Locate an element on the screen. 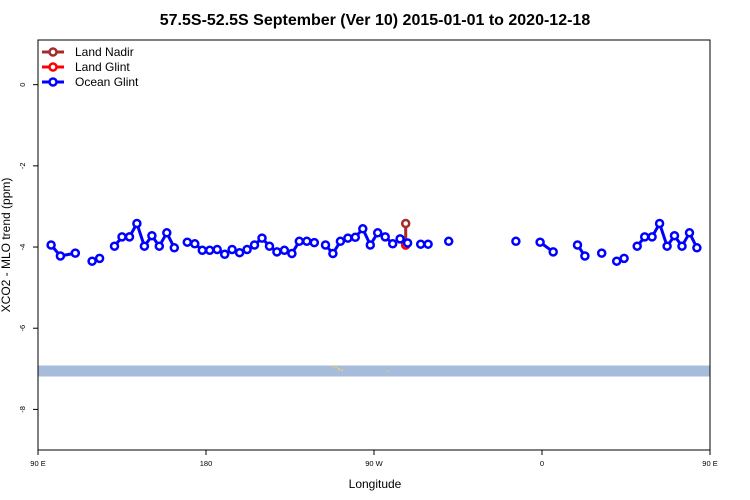 This screenshot has width=750, height=500. series-layer is located at coordinates (374, 242).